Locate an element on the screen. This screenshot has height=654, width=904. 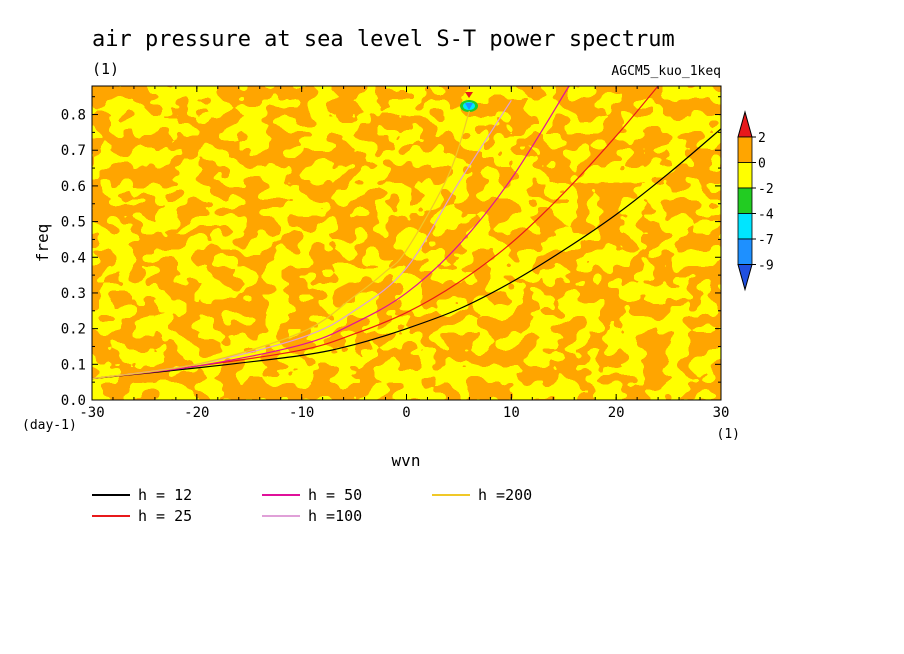
y-tick-label: 0.8 is located at coordinates (73, 116).